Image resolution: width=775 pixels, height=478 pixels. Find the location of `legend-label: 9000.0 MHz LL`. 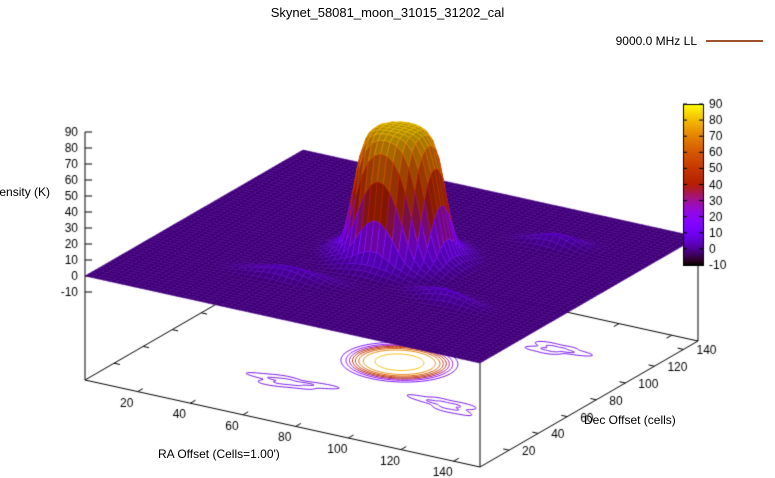

legend-label: 9000.0 MHz LL is located at coordinates (656, 41).